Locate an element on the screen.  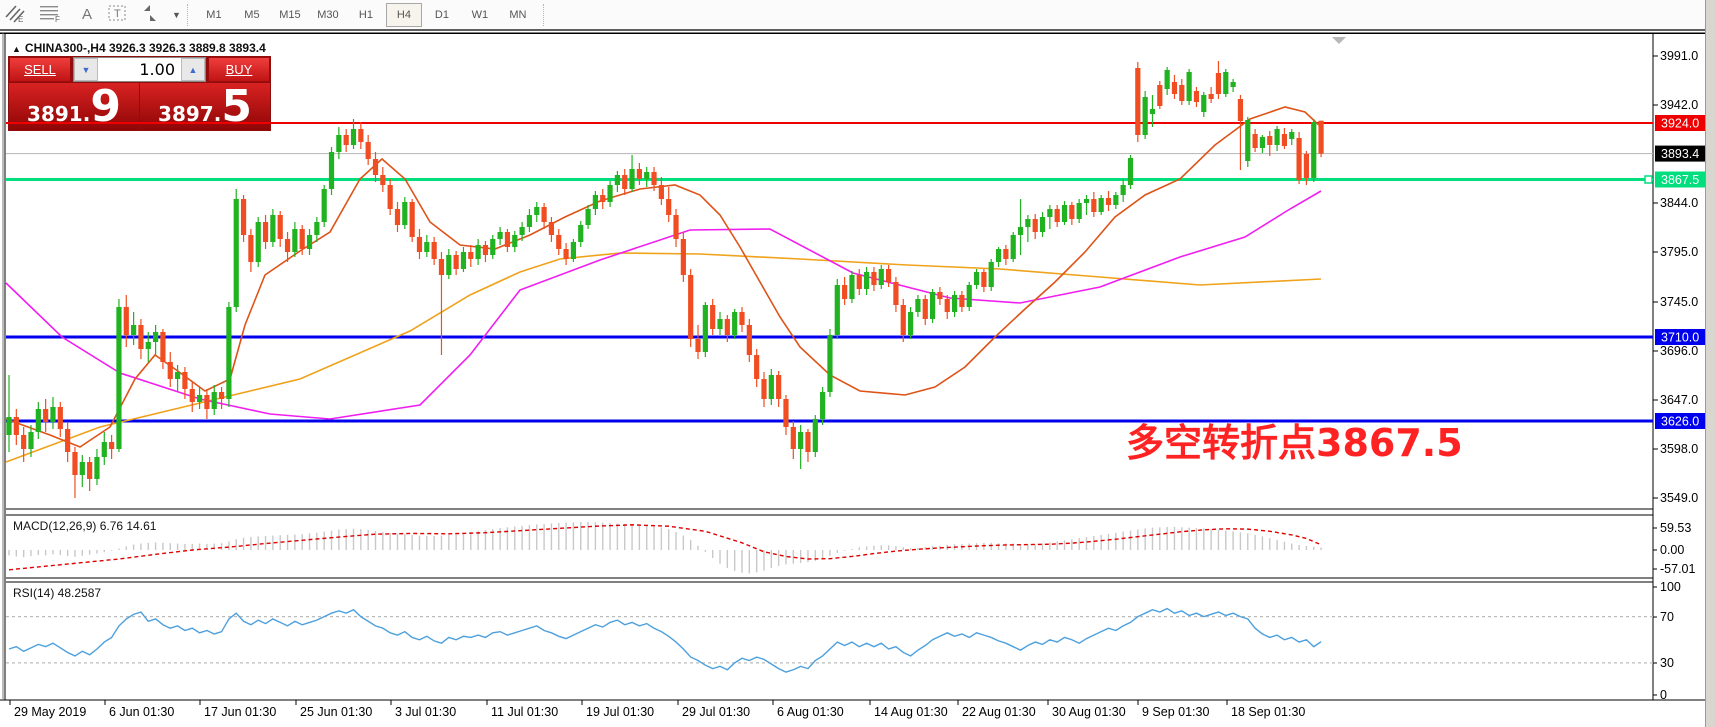
timeframe-button-mn: MN is located at coordinates (518, 14).